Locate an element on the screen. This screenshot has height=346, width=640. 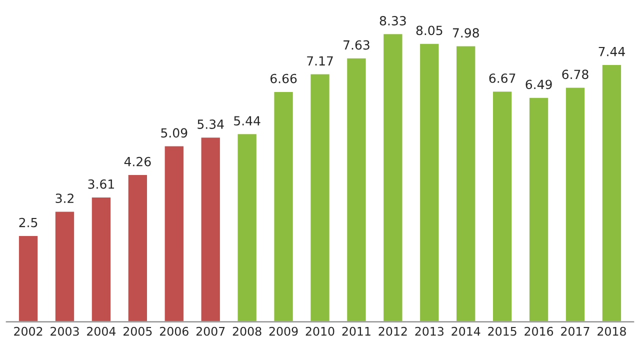
x-tick-label: 2013 is located at coordinates (429, 331).